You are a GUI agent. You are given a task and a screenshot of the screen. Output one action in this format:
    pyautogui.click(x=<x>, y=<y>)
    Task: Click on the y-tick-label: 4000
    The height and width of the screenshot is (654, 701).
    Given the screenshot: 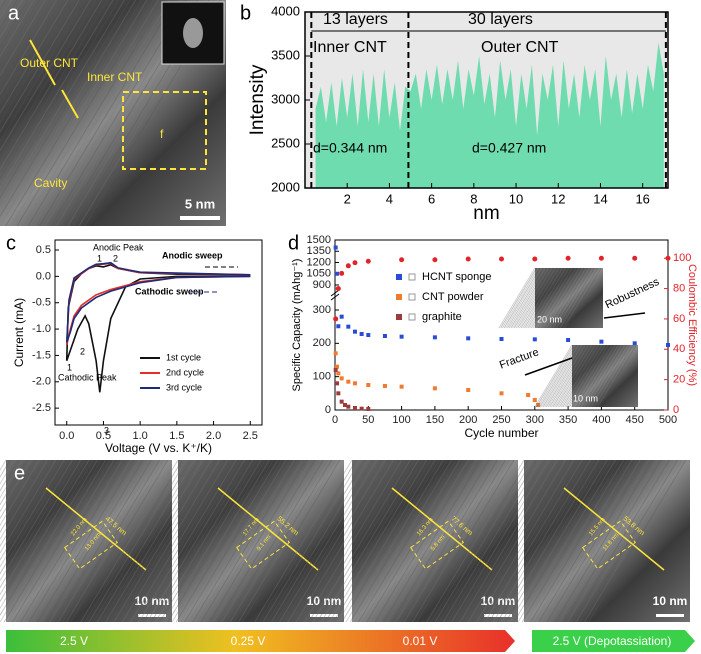 What is the action you would take?
    pyautogui.click(x=285, y=10)
    